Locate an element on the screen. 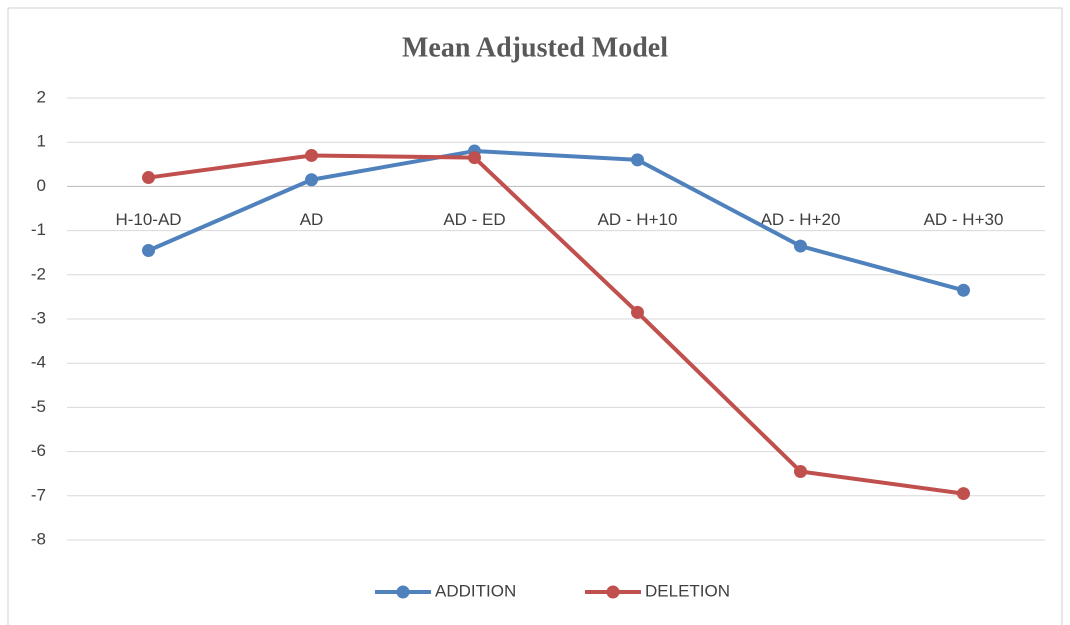 This screenshot has height=625, width=1070. legend-label: ADDITION is located at coordinates (475, 590).